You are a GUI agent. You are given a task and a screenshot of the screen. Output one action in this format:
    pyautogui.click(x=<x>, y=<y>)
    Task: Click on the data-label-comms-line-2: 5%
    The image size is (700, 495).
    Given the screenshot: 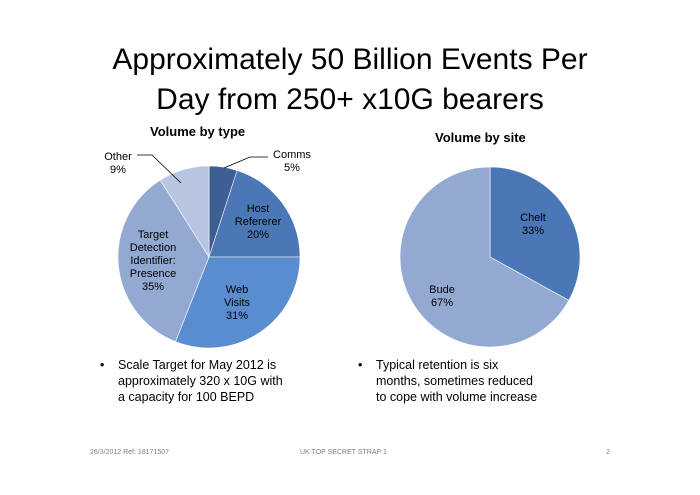 What is the action you would take?
    pyautogui.click(x=292, y=168)
    